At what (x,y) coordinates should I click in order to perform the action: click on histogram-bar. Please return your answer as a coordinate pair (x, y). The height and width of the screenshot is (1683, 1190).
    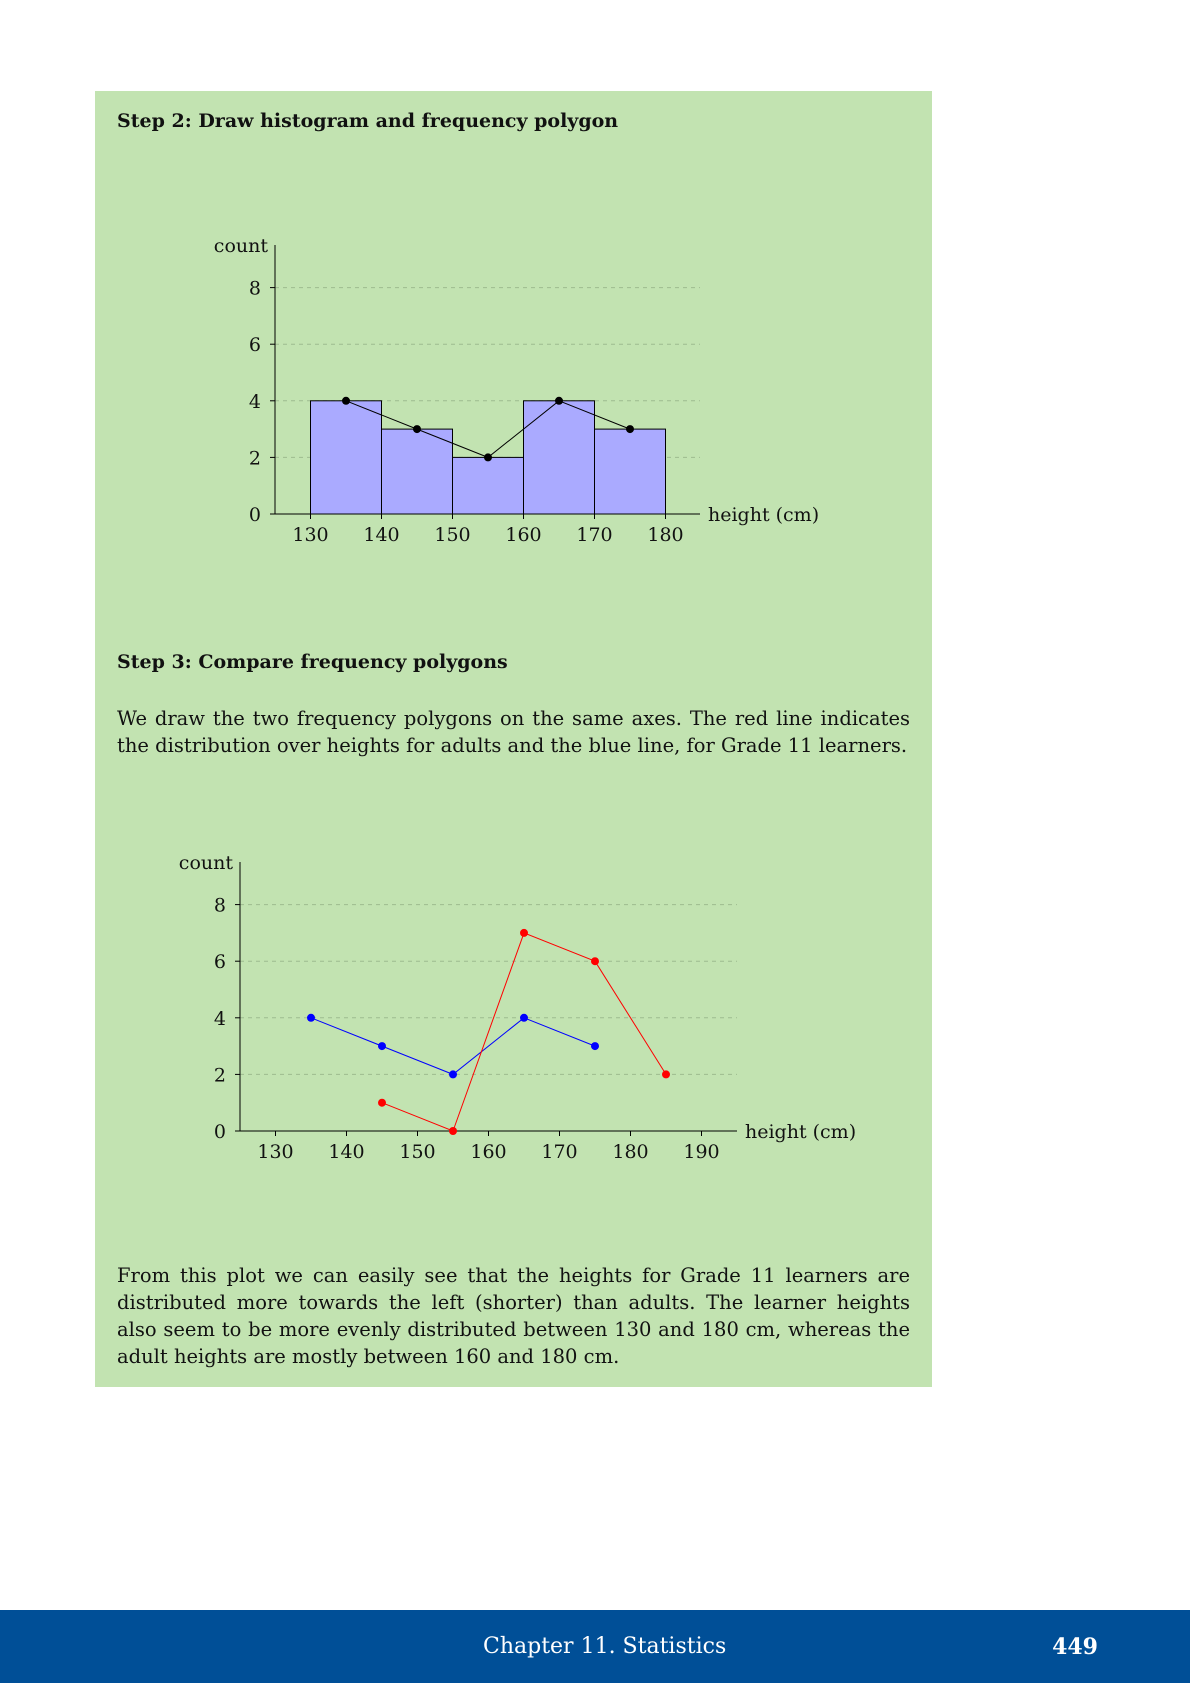
    Looking at the image, I should click on (630, 471).